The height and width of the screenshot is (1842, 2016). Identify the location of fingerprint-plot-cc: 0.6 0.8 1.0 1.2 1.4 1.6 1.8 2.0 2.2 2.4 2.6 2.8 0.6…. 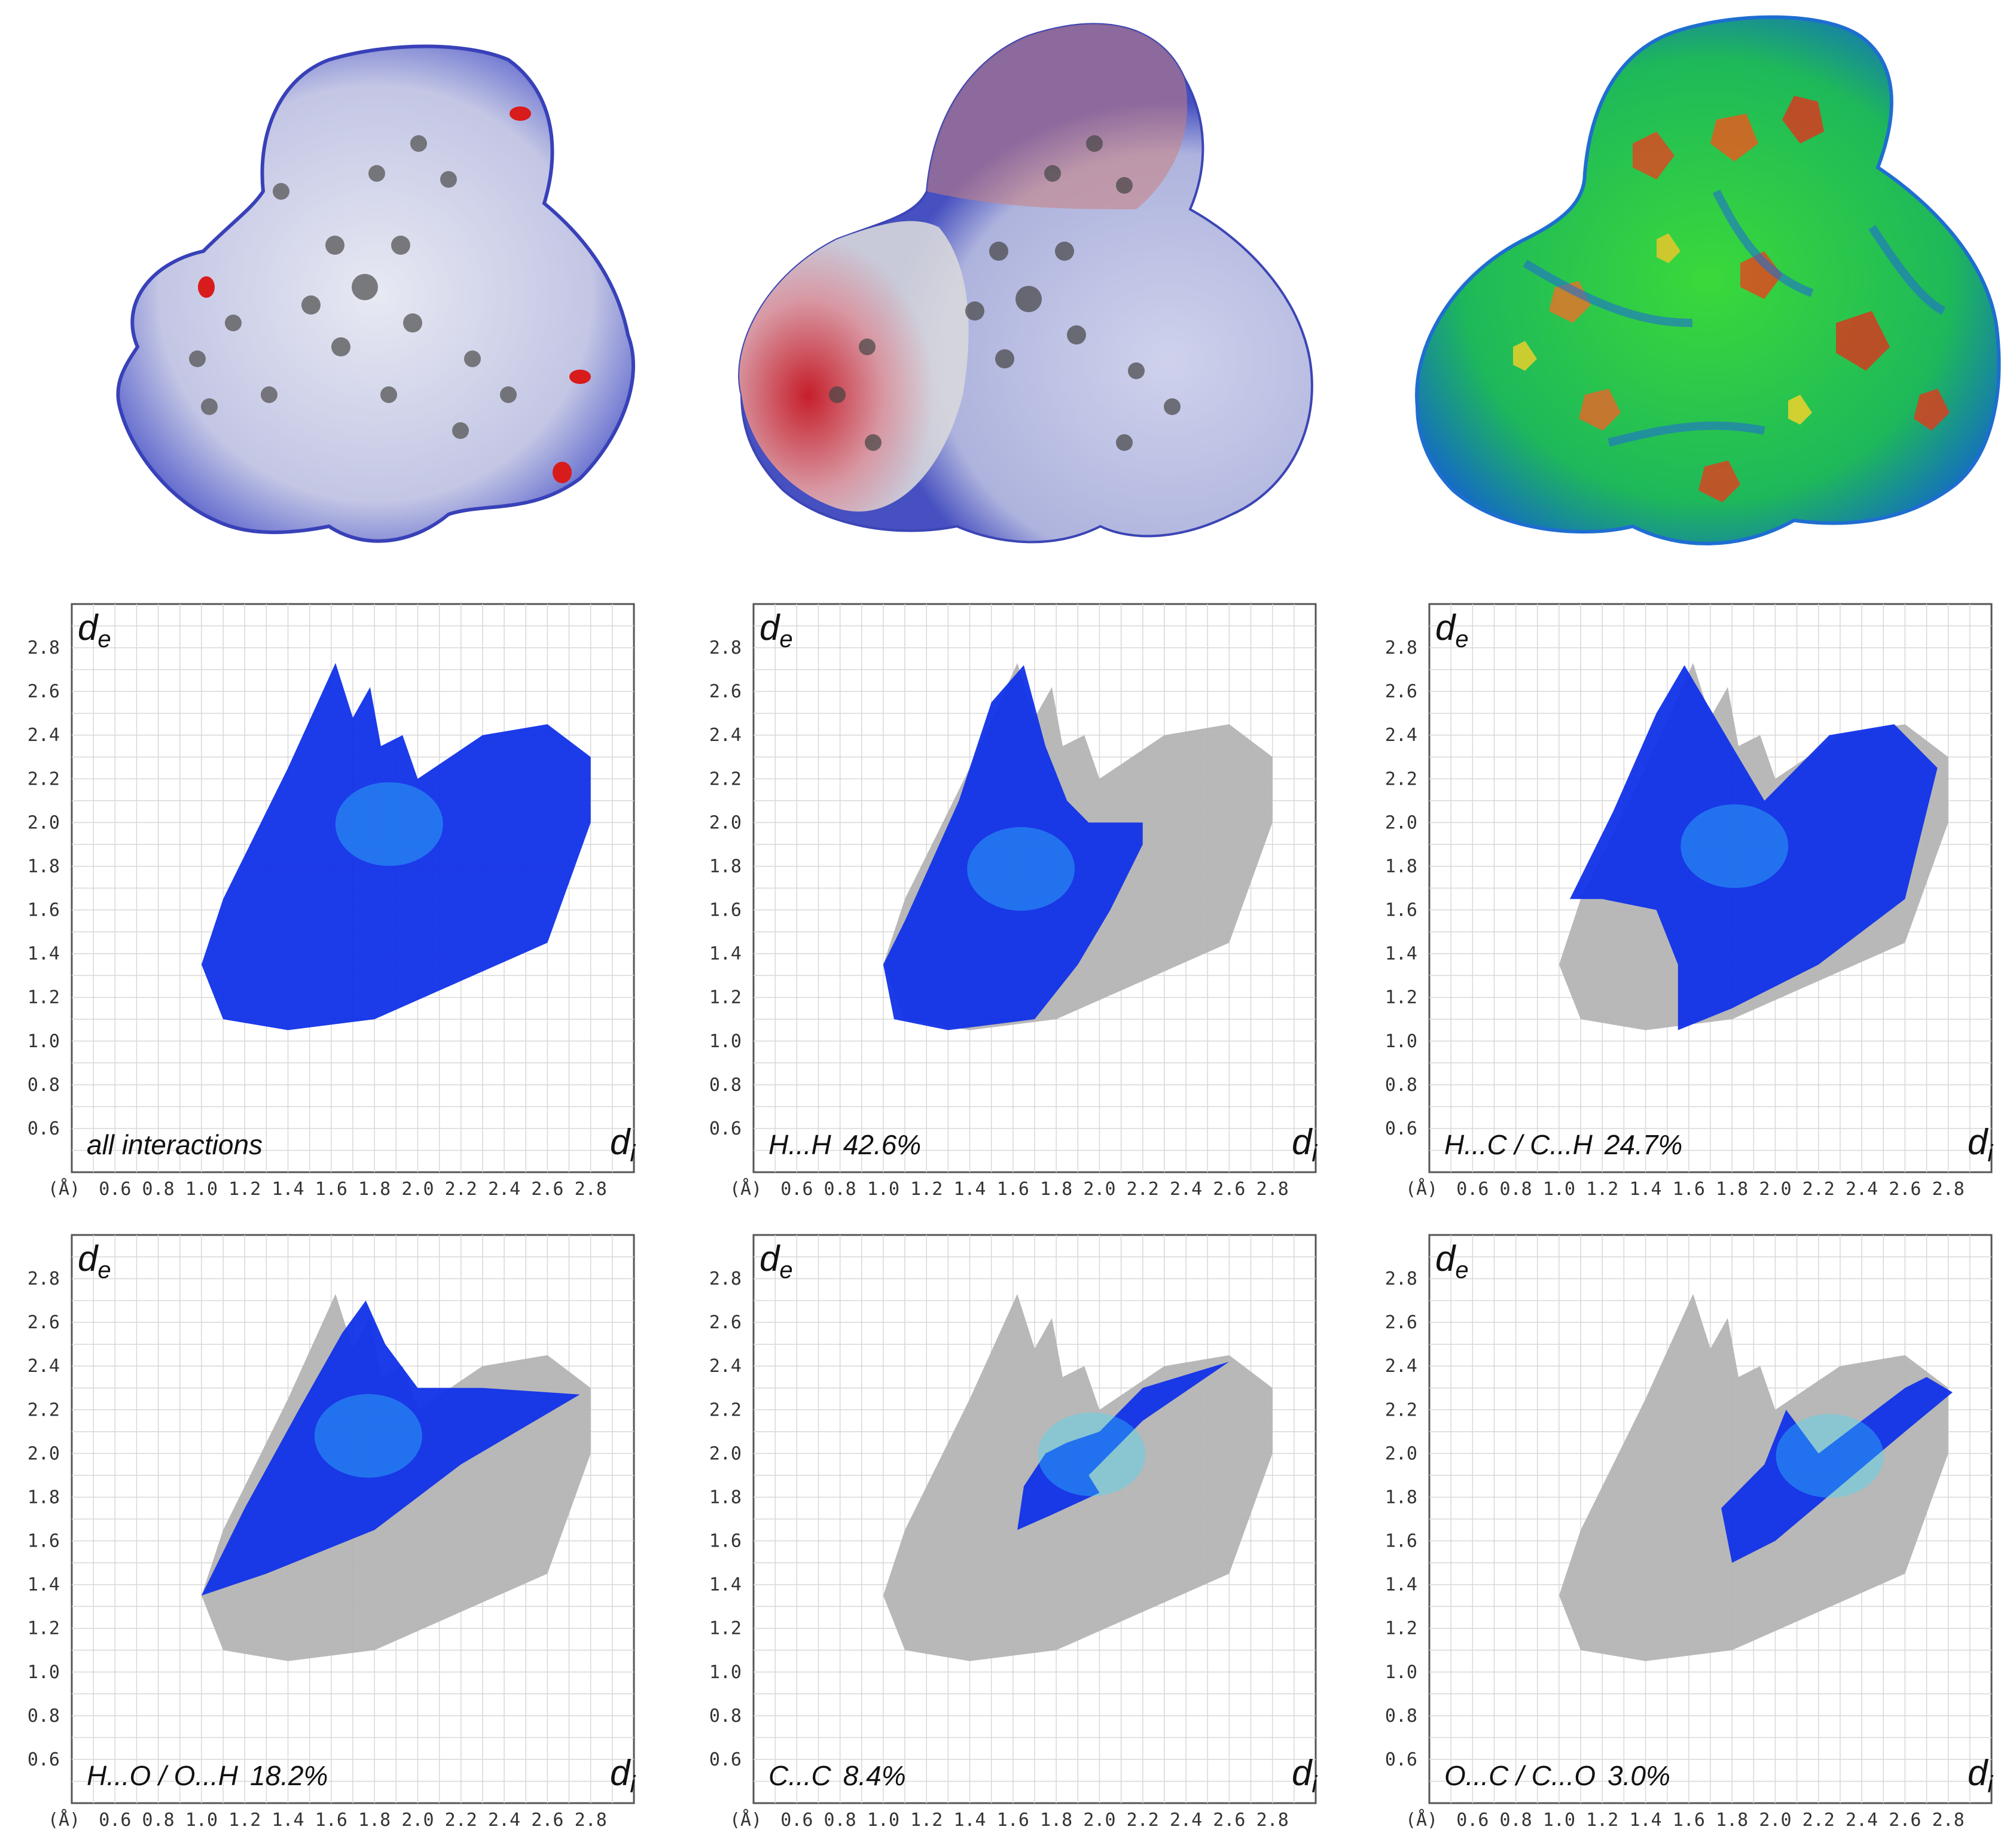
(1011, 1528).